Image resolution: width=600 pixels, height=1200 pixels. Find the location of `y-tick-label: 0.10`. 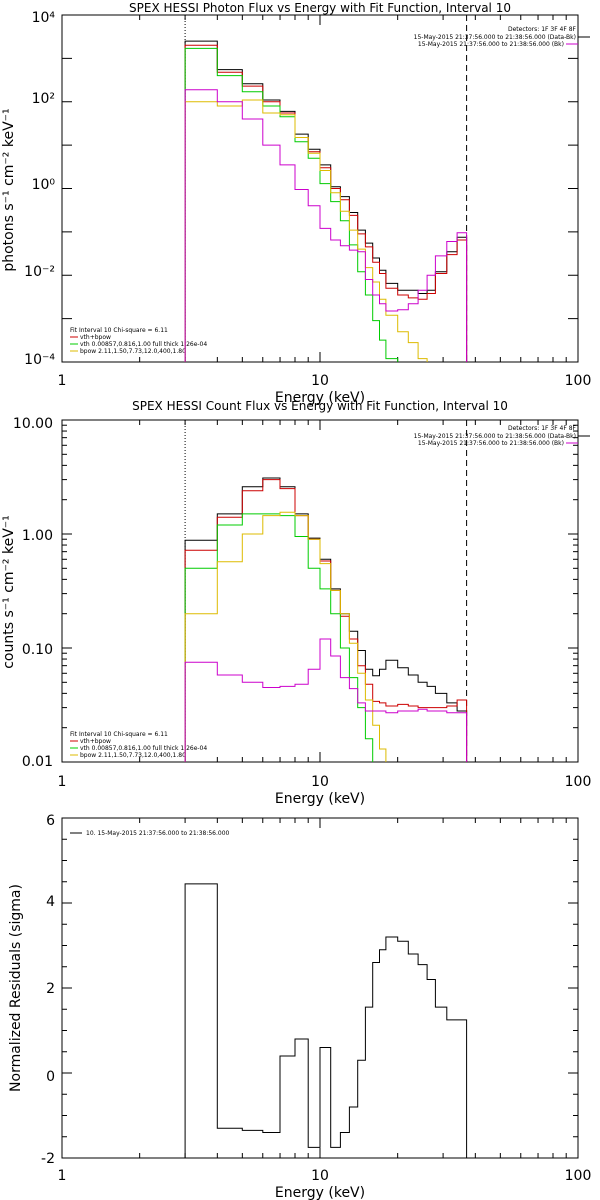

y-tick-label: 0.10 is located at coordinates (37, 650).